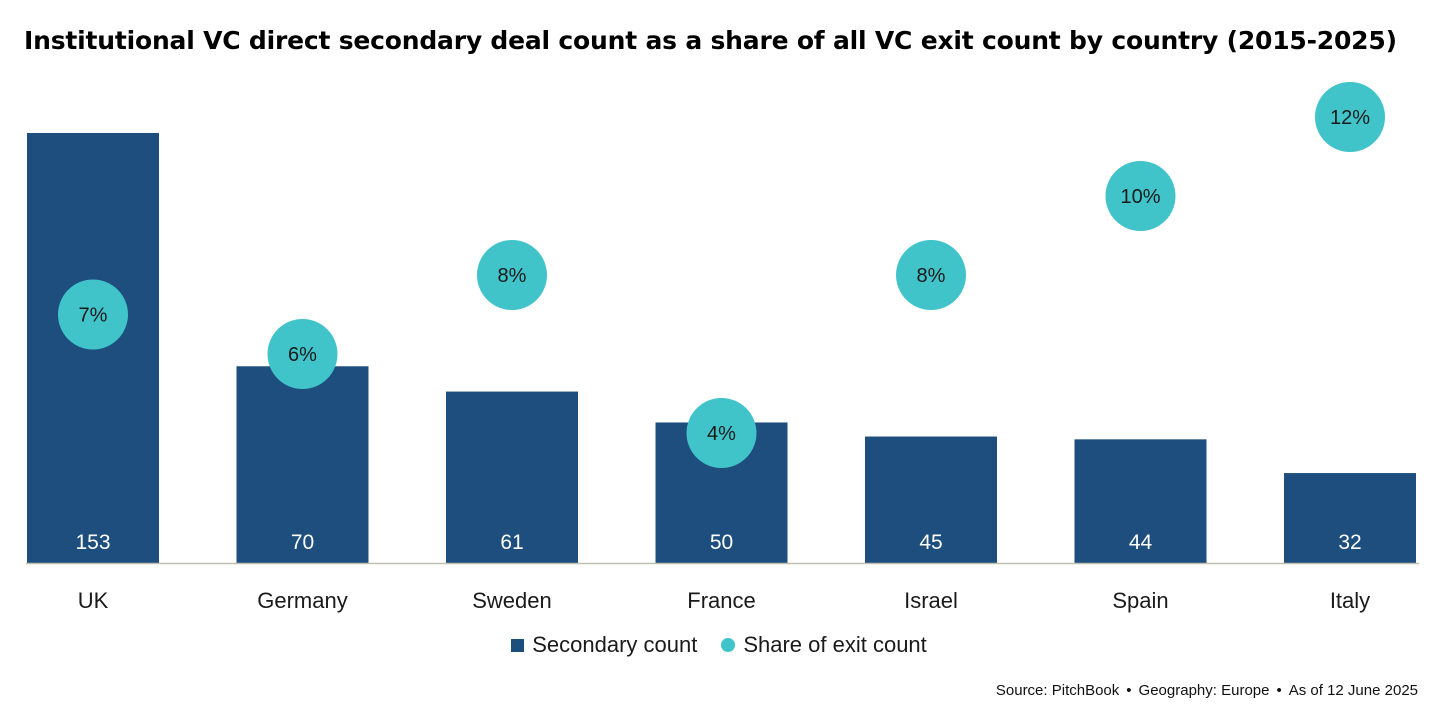 This screenshot has height=710, width=1438. What do you see at coordinates (721, 600) in the screenshot?
I see `x-tick-label: France` at bounding box center [721, 600].